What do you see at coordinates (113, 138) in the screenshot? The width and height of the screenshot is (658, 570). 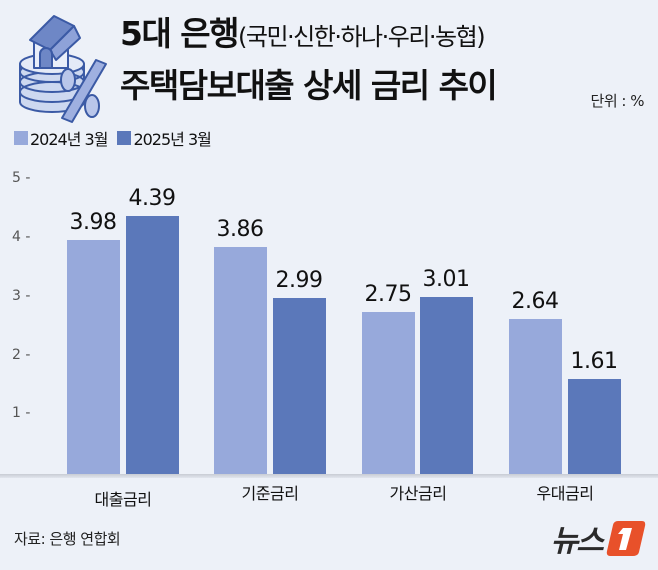 I see `legend: 2024년 3월 2025년 3월` at bounding box center [113, 138].